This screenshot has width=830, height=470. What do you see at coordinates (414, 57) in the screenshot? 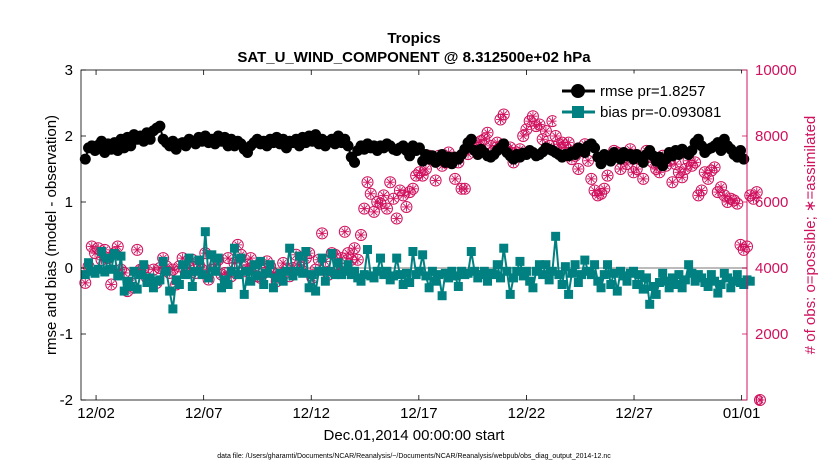
I see `chart-subtitle: SAT_U_WIND_COMPONENT @ 8.312500e+02 hPa` at bounding box center [414, 57].